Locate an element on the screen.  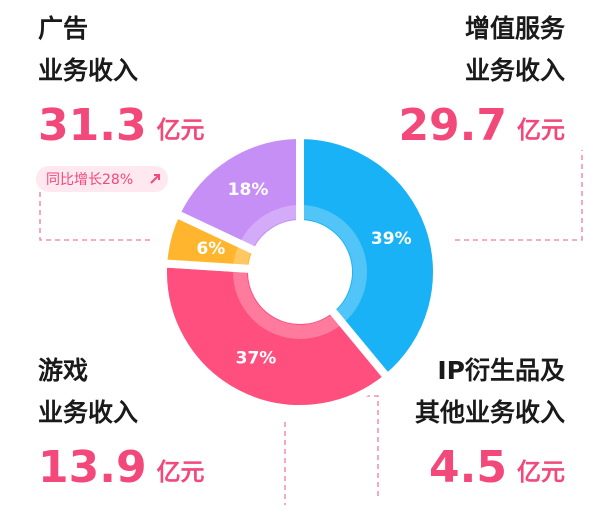
growth-badge is located at coordinates (102, 179).